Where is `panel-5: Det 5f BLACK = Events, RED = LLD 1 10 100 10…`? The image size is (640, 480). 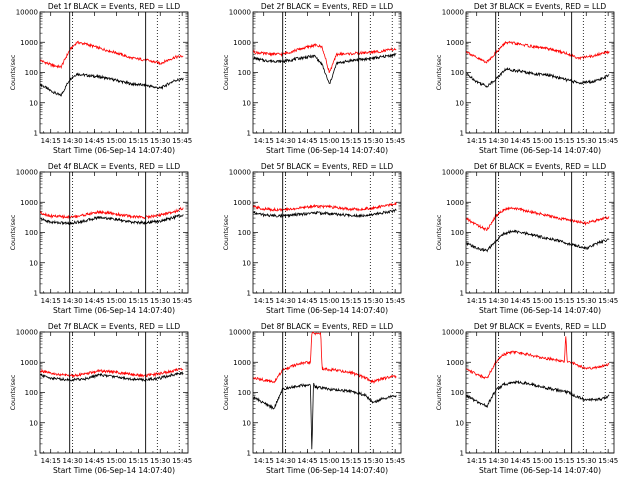
panel-5: Det 5f BLACK = Events, RED = LLD 1 10 100 10… is located at coordinates (313, 238).